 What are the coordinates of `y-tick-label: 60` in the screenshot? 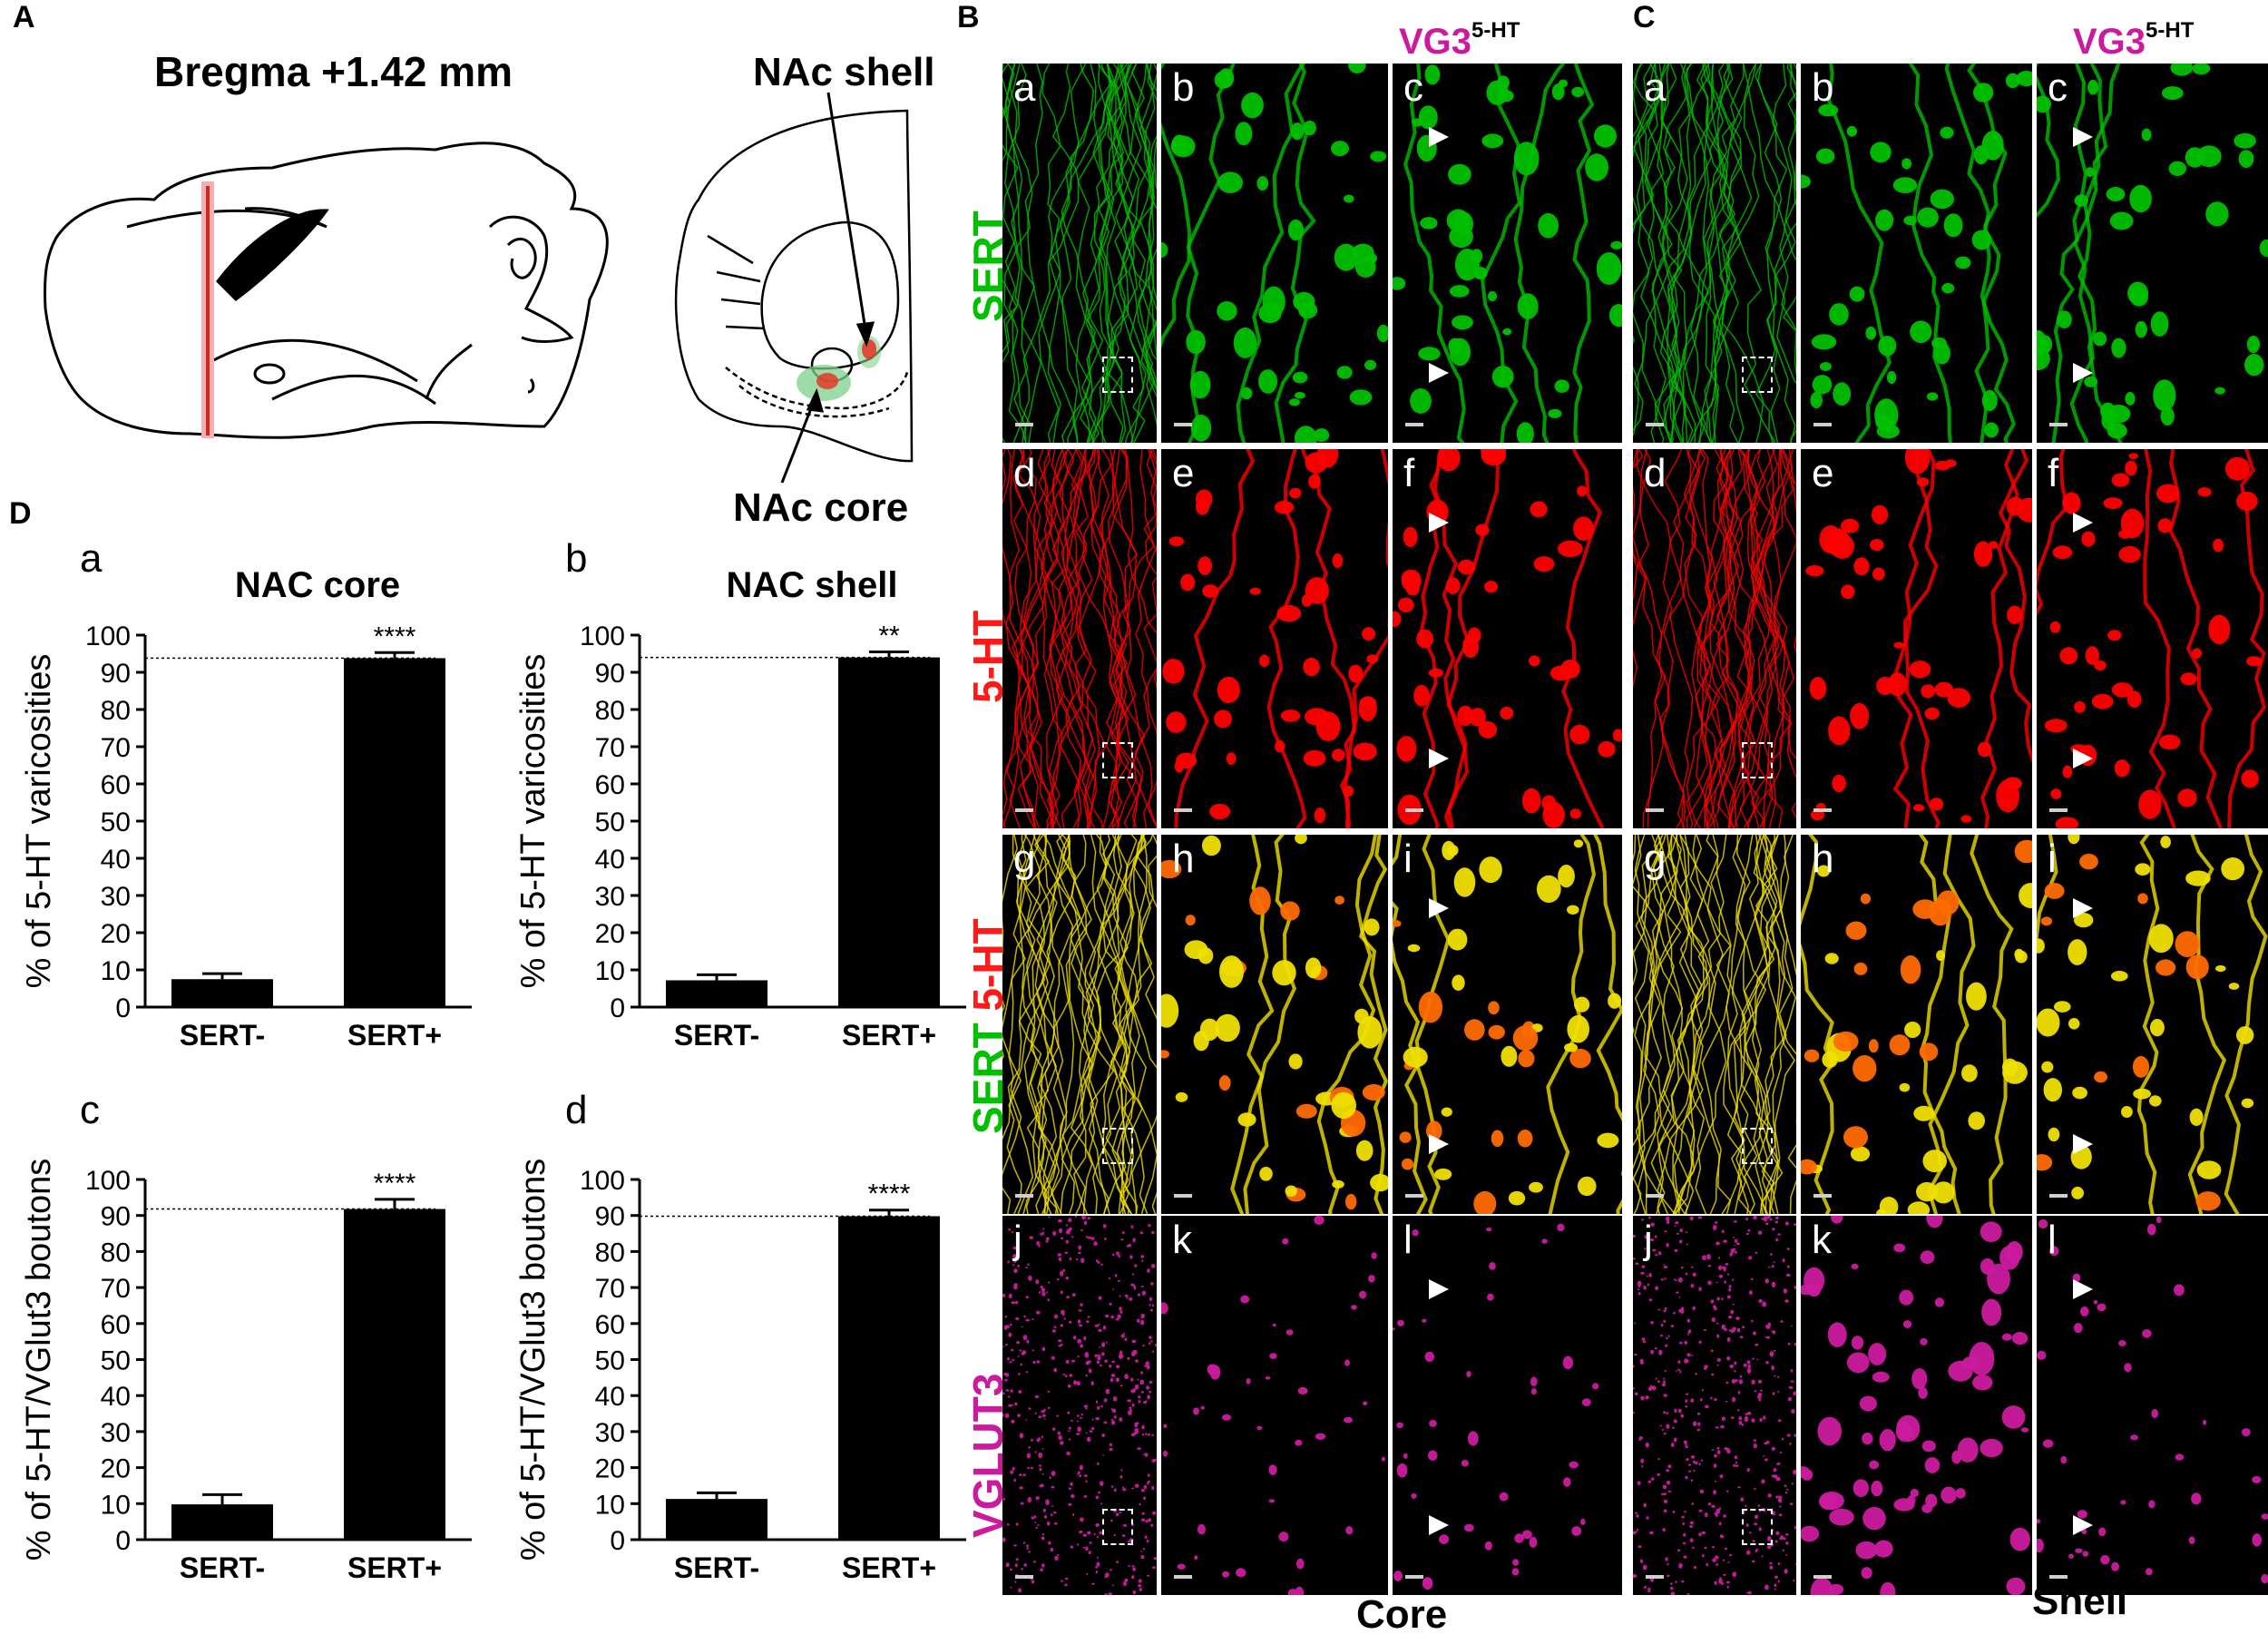 It's located at (116, 785).